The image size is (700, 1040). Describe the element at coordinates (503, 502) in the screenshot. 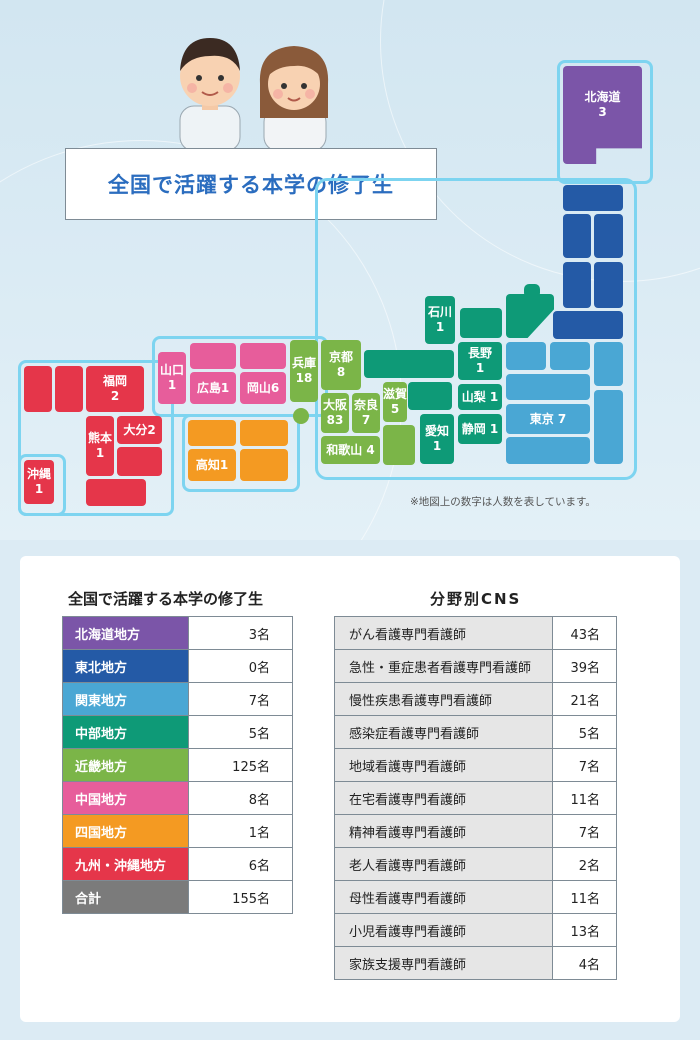

I see `map-note: ※地図上の数字は人数を表しています。` at that location.